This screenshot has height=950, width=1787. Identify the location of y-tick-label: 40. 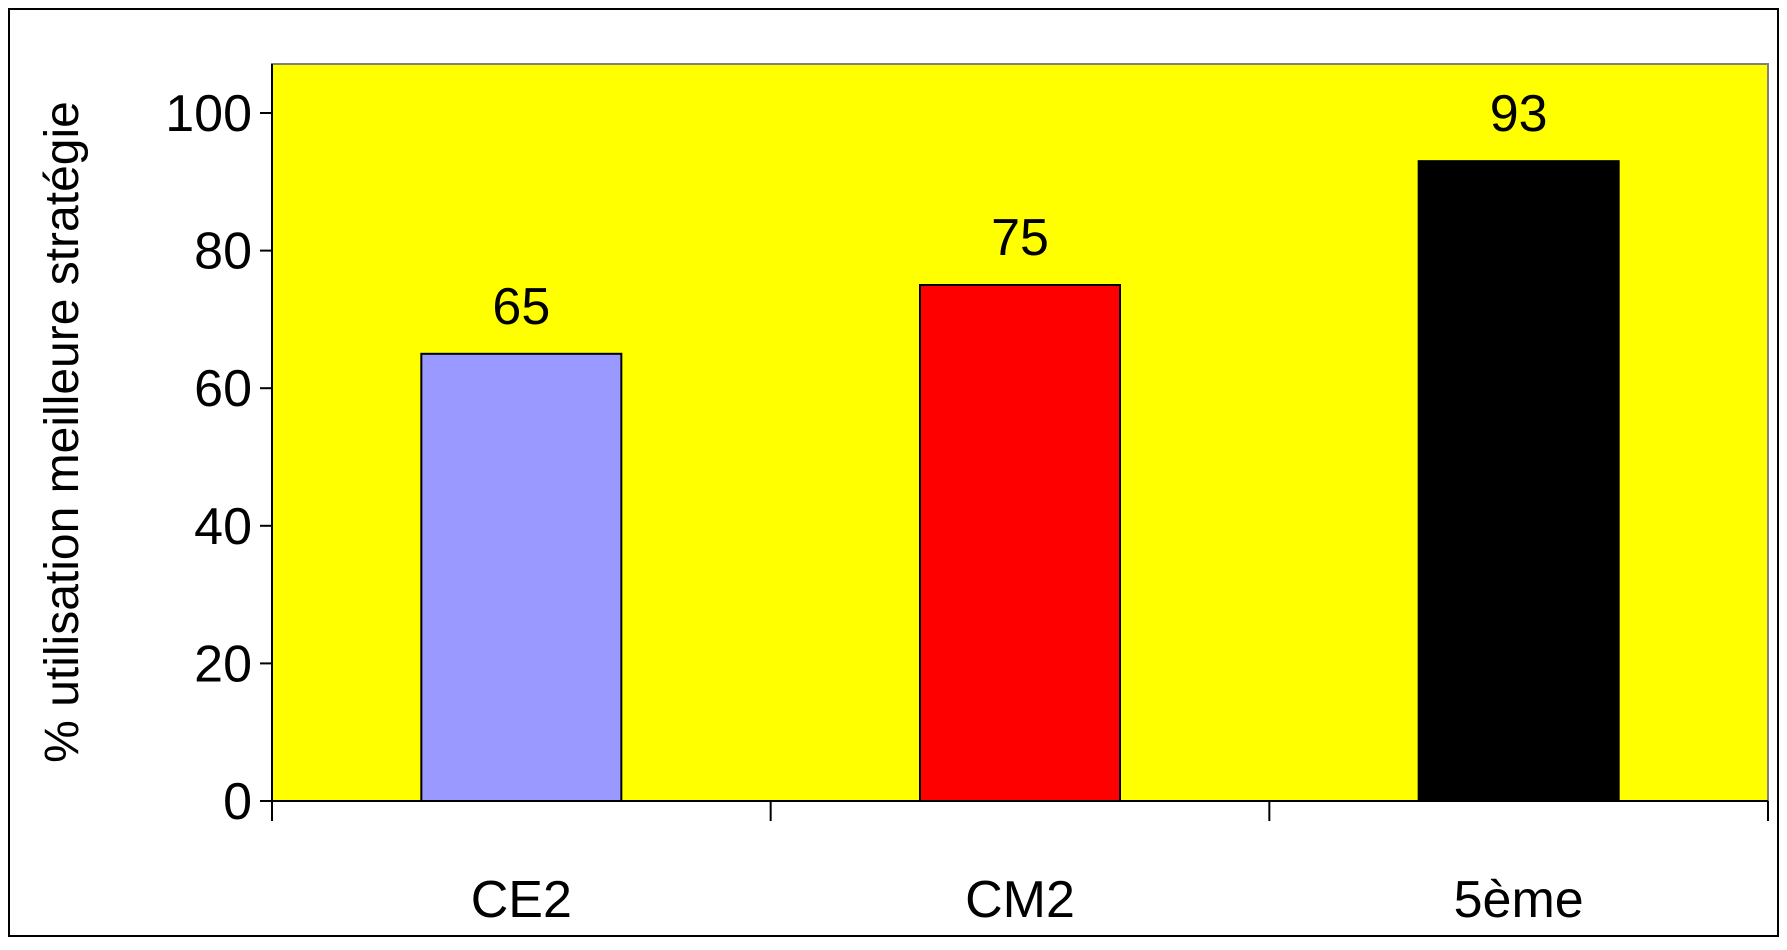
(223, 527).